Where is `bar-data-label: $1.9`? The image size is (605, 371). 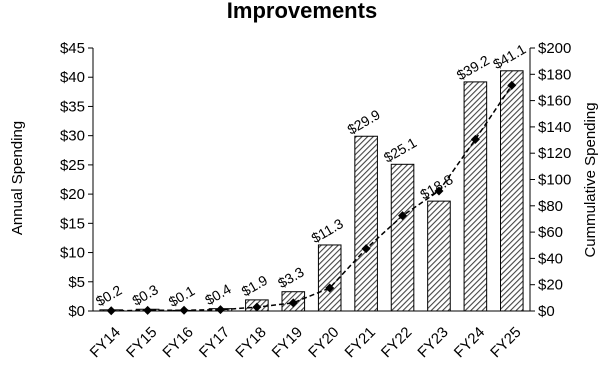
bar-data-label: $1.9 is located at coordinates (255, 286).